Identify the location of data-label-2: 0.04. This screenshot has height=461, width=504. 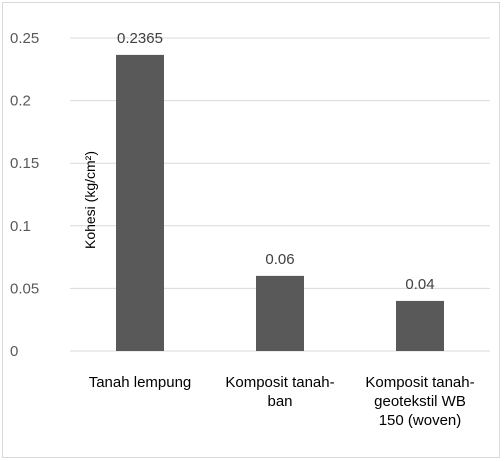
(419, 284).